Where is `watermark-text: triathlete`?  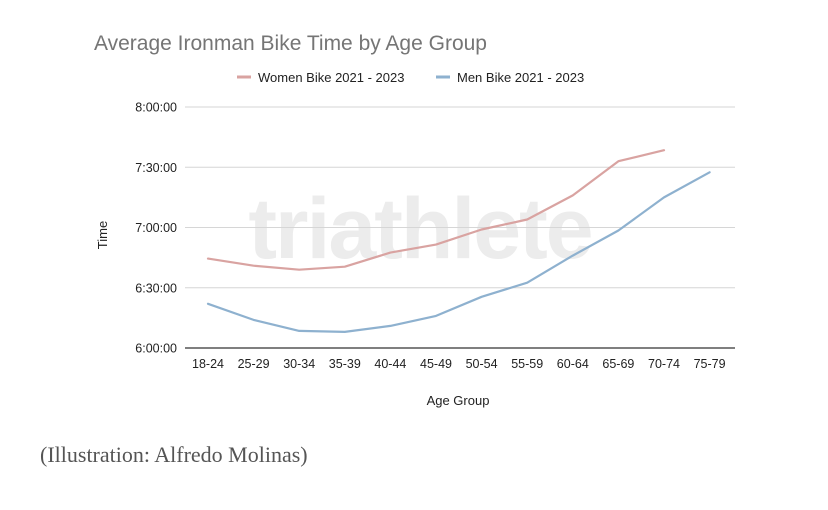 watermark-text: triathlete is located at coordinates (419, 229).